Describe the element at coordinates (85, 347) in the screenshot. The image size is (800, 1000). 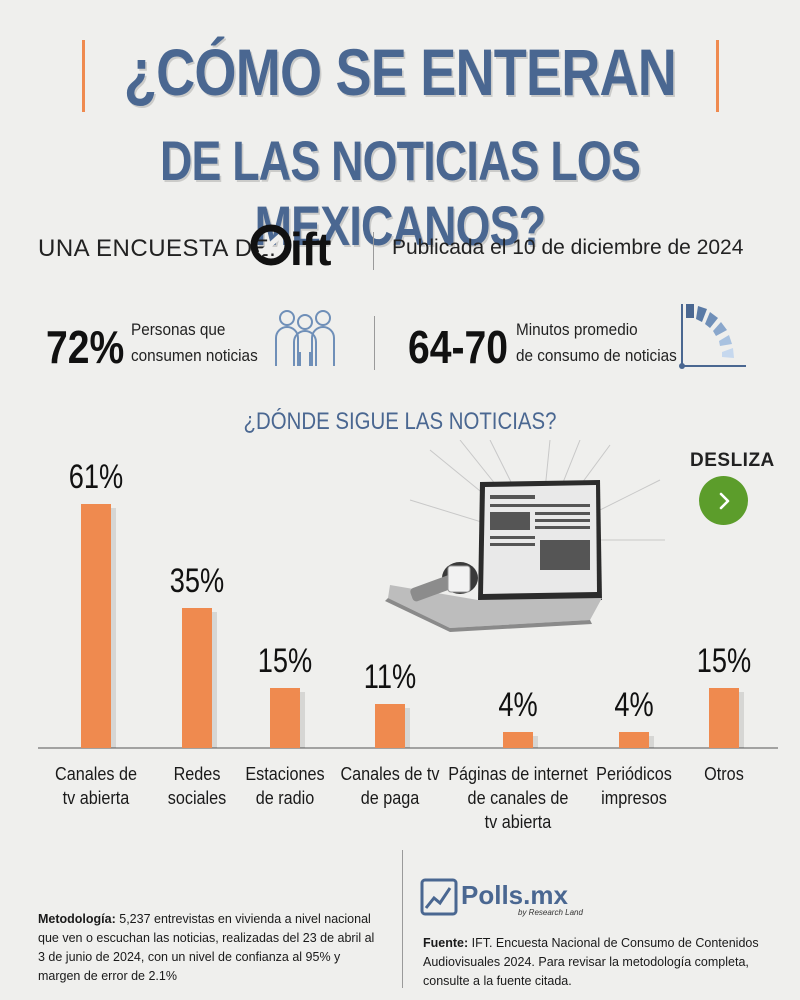
I see `stat-consumers-value: 72%` at that location.